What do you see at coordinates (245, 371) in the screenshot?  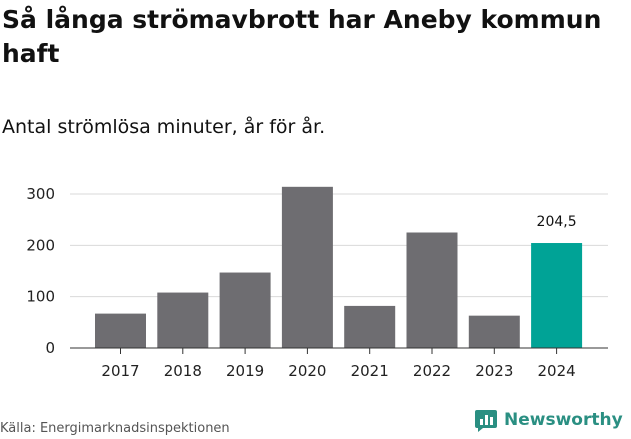 I see `x-tick-label-2019: 2019` at bounding box center [245, 371].